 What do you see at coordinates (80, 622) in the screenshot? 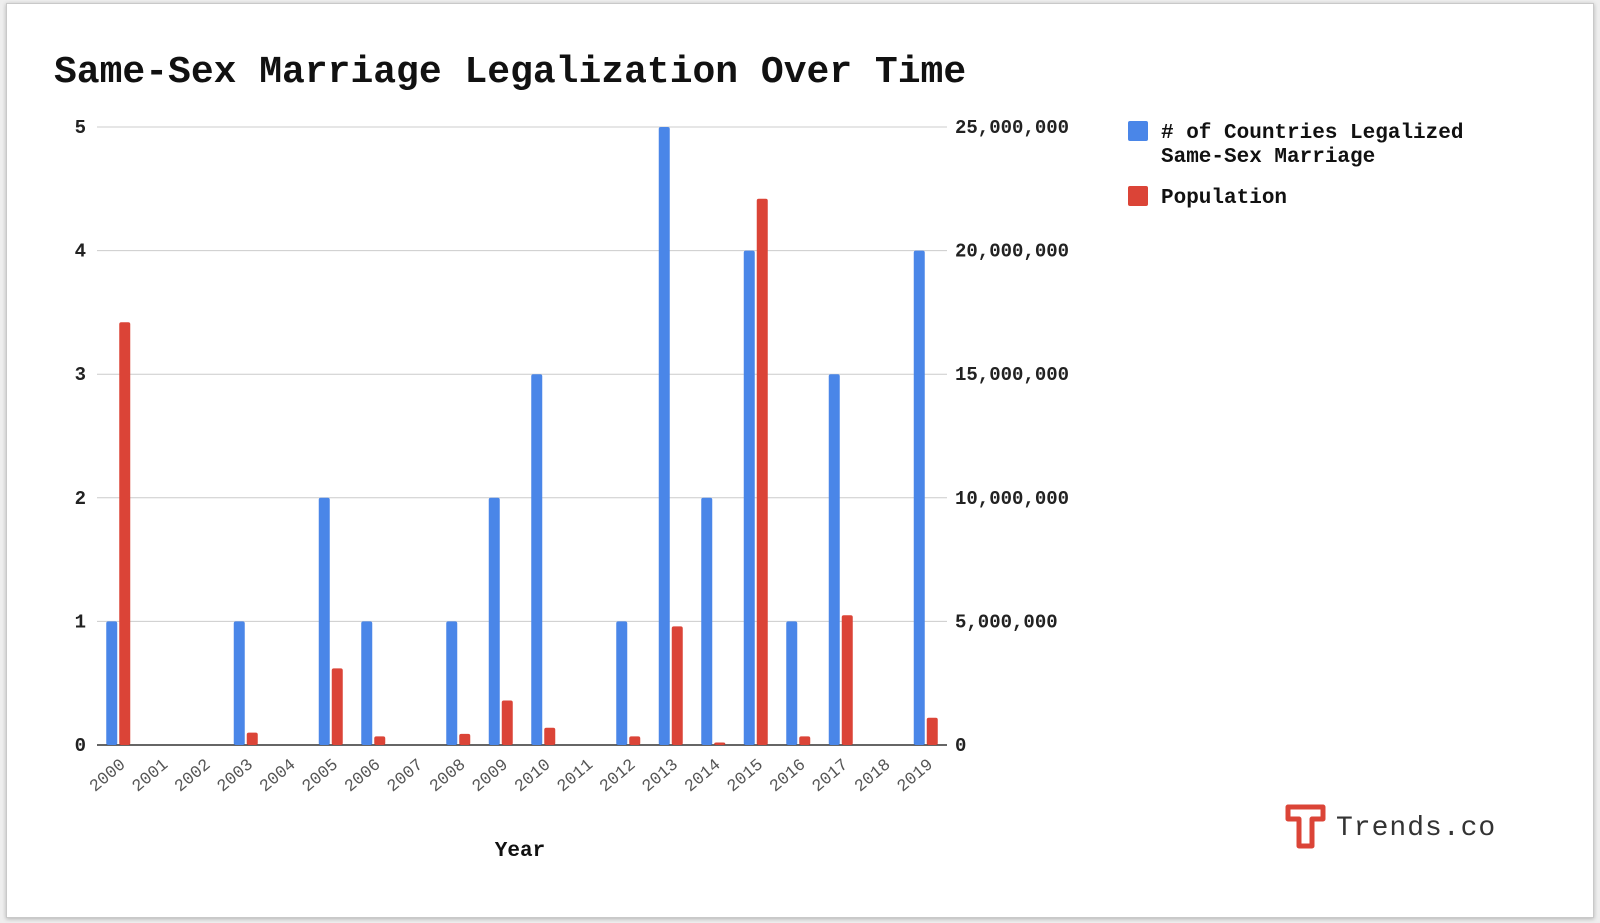
I see `left-axis-tick-label: 1` at bounding box center [80, 622].